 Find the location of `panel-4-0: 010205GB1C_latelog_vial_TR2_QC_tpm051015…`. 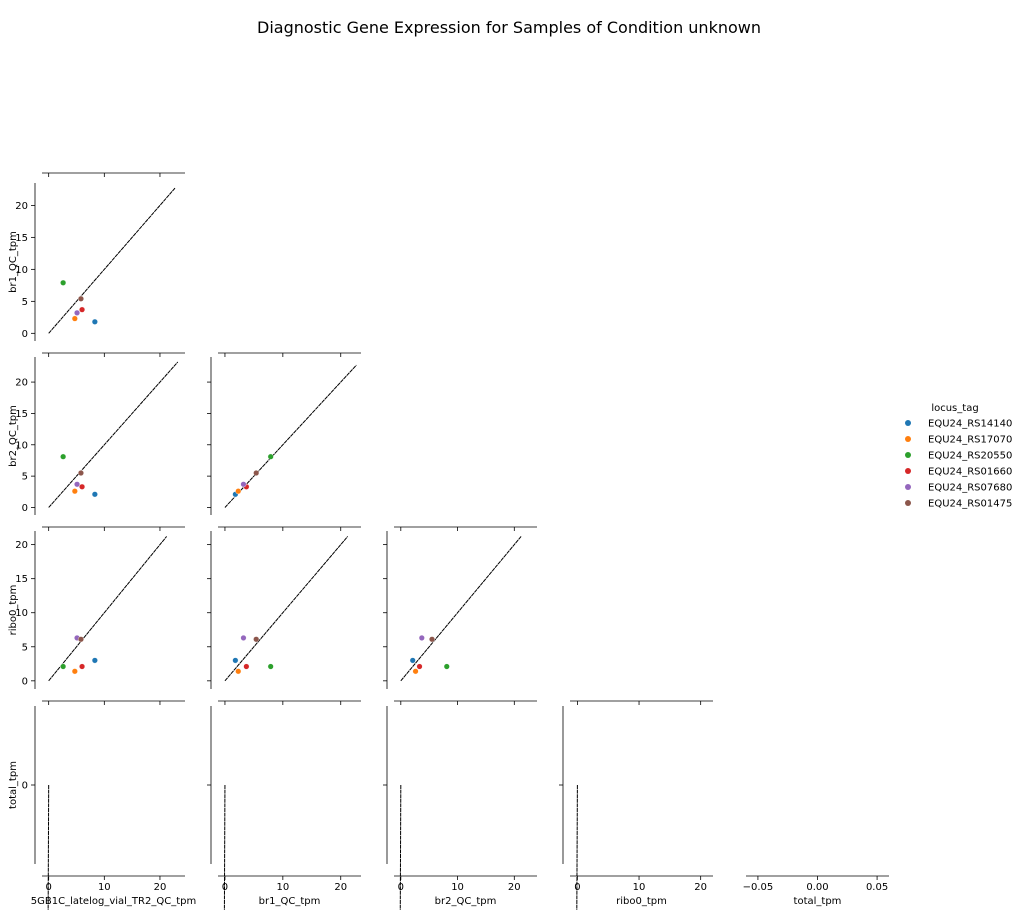

panel-4-0: 010205GB1C_latelog_vial_TR2_QC_tpm051015… is located at coordinates (102, 808).